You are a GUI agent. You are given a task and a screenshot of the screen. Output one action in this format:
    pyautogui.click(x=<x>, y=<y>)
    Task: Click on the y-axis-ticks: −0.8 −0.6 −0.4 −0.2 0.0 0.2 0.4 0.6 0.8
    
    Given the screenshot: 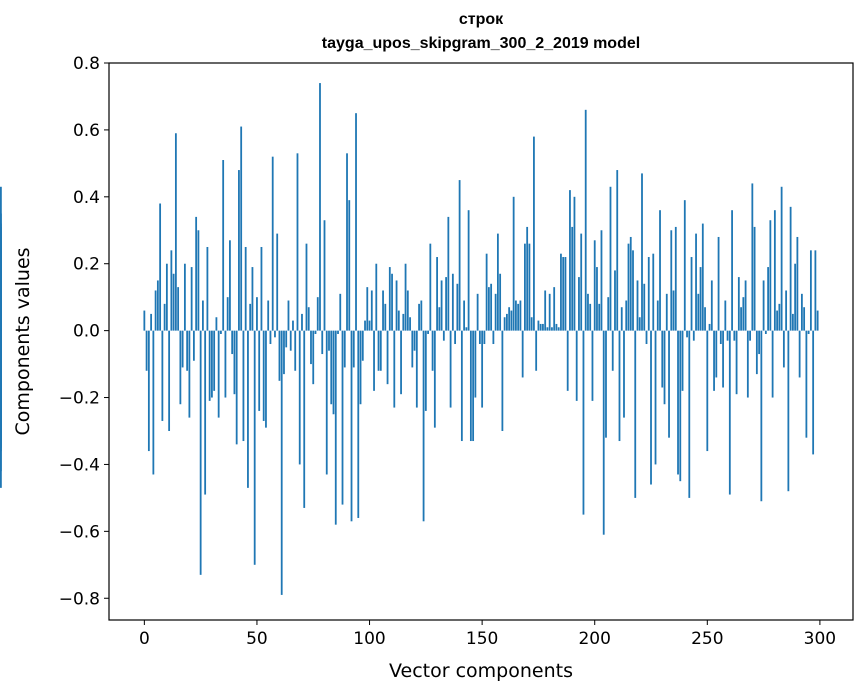 What is the action you would take?
    pyautogui.click(x=84, y=331)
    